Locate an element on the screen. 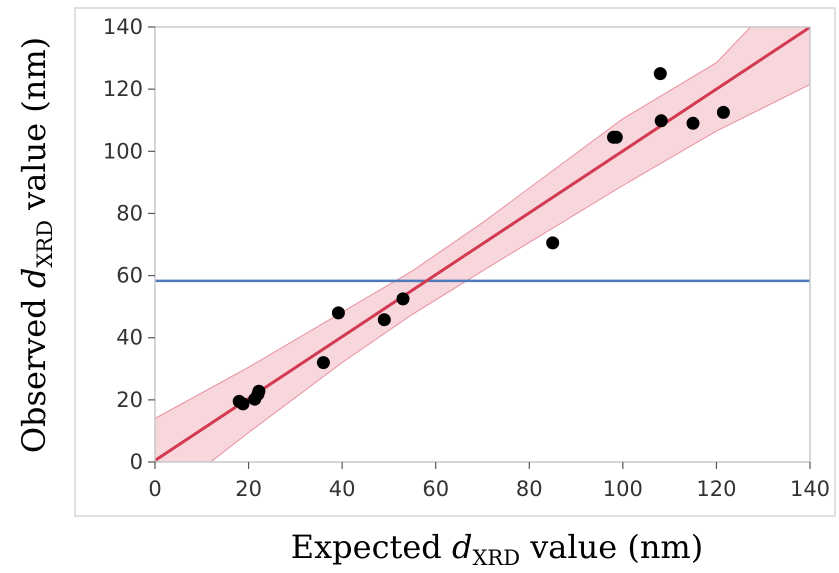 The width and height of the screenshot is (839, 573). x-tick-label-120: 120 is located at coordinates (716, 489).